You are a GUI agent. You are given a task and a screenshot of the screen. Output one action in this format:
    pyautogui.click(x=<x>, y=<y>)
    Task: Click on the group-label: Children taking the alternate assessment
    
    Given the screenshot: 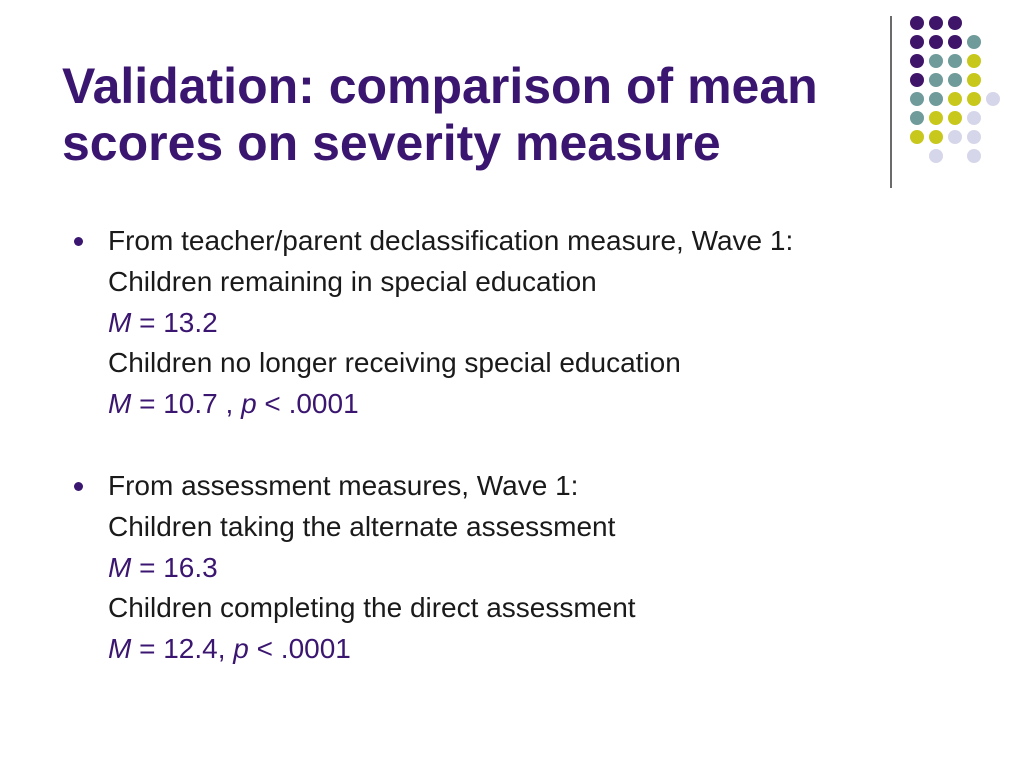 What is the action you would take?
    pyautogui.click(x=362, y=526)
    